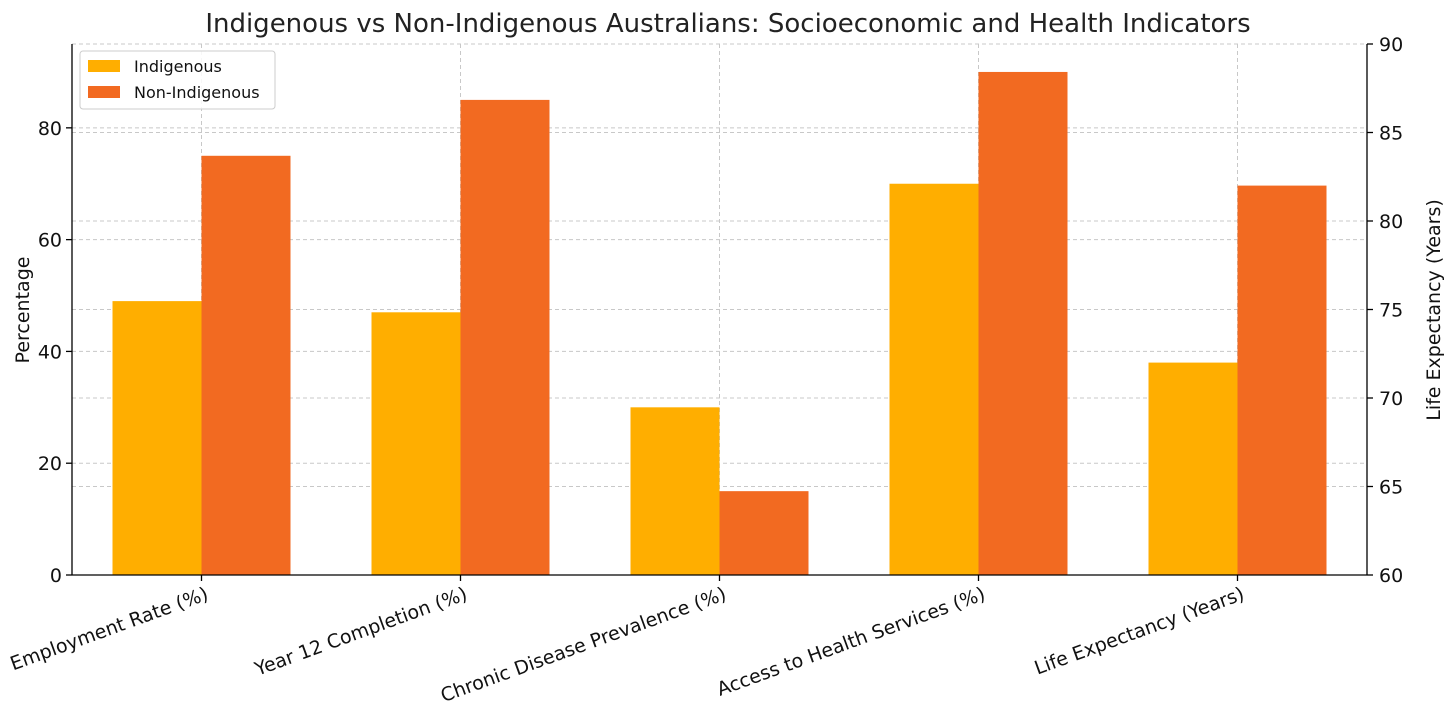 The width and height of the screenshot is (1456, 723). Describe the element at coordinates (1391, 399) in the screenshot. I see `y2-tick-label-2: 70` at that location.